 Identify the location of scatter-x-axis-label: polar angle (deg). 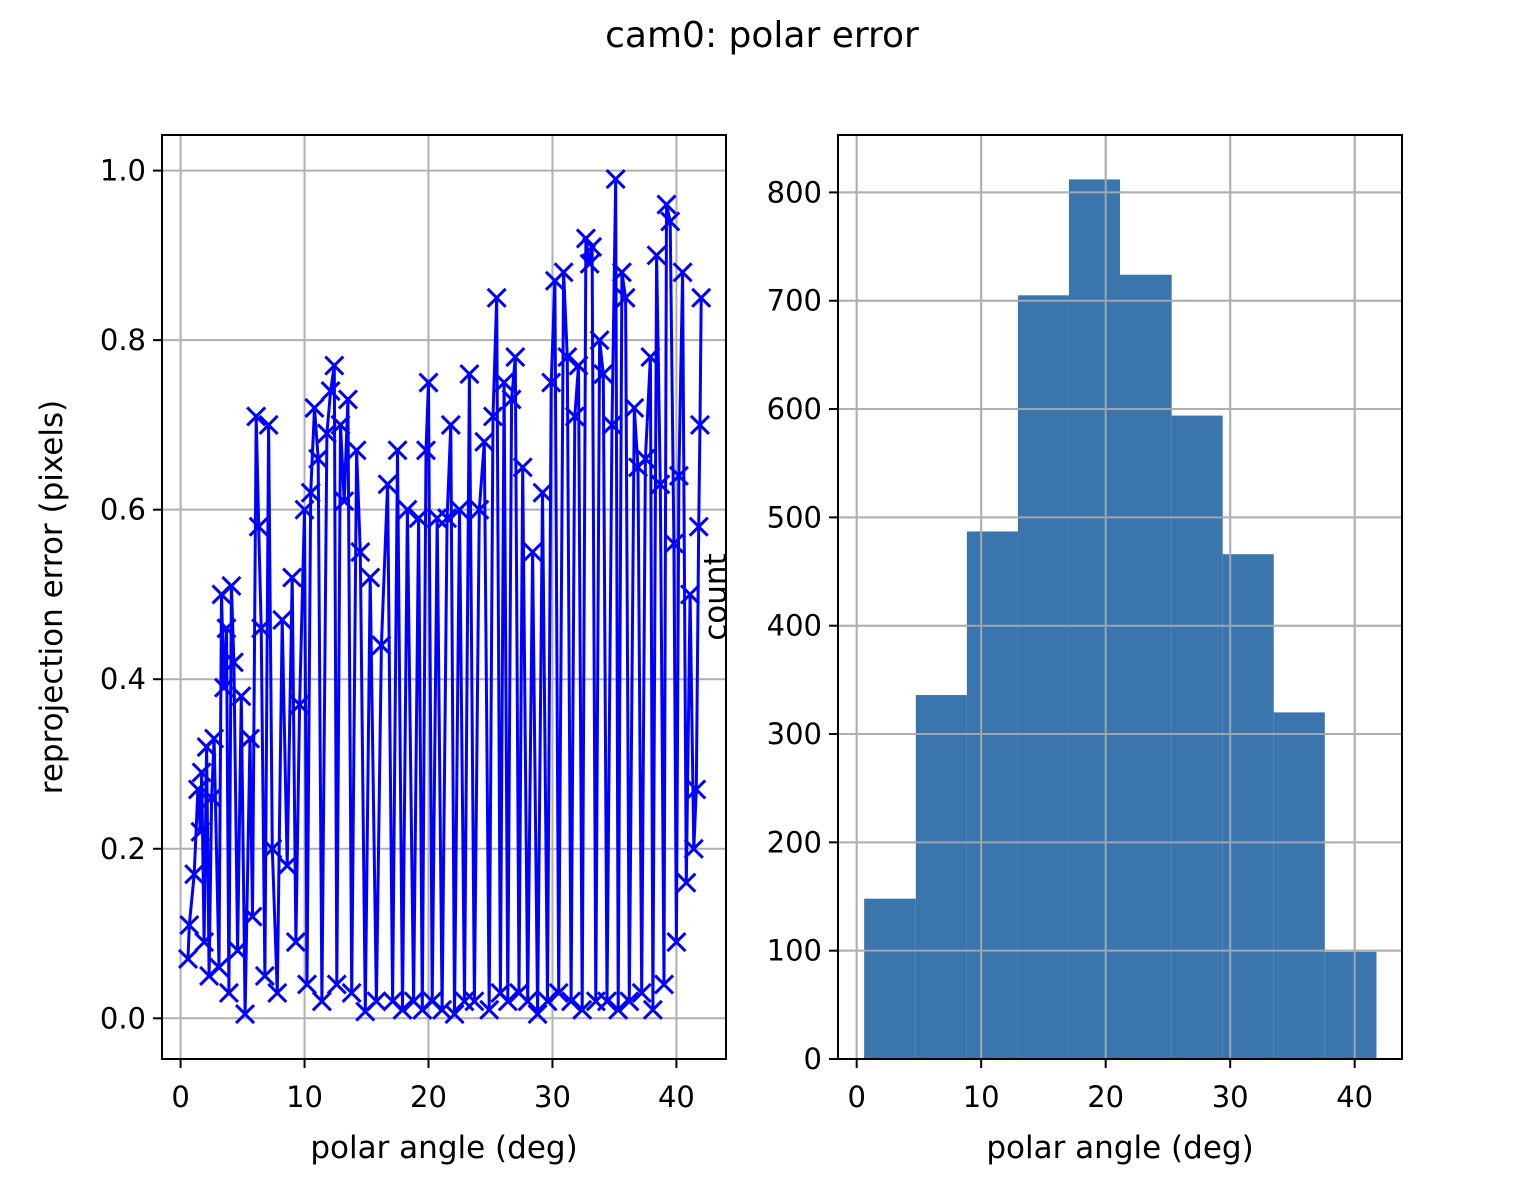
(443, 1148).